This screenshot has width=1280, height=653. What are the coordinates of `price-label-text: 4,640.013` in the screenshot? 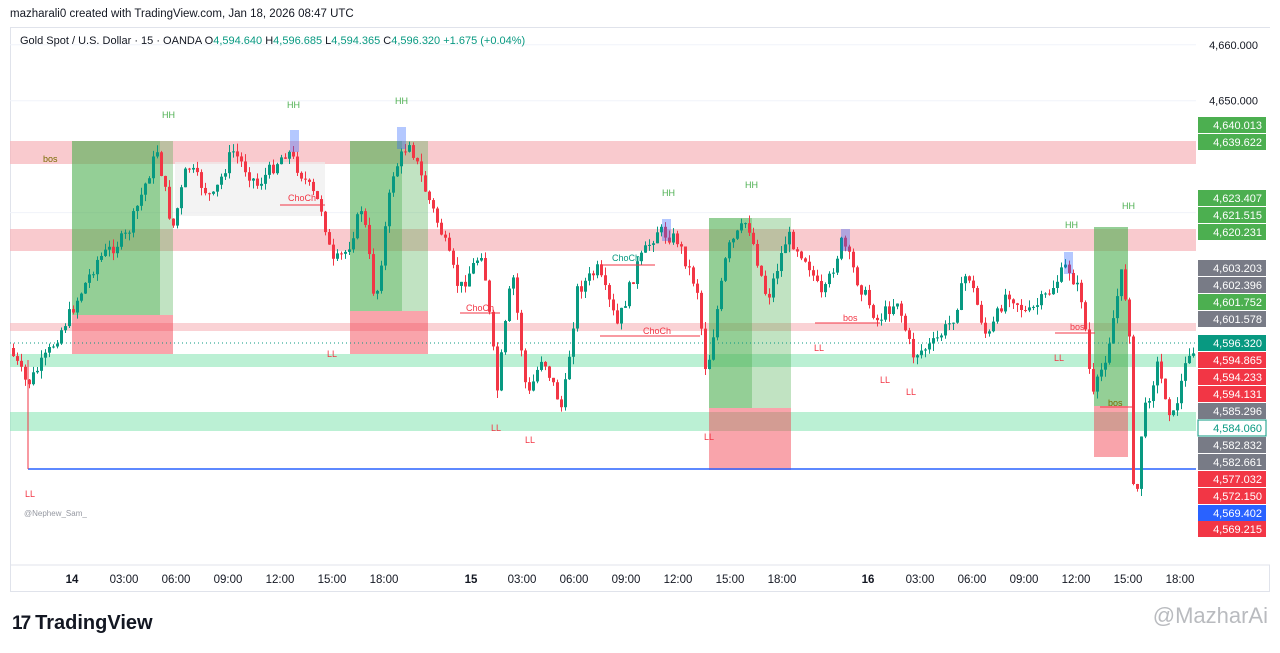 It's located at (1237, 126).